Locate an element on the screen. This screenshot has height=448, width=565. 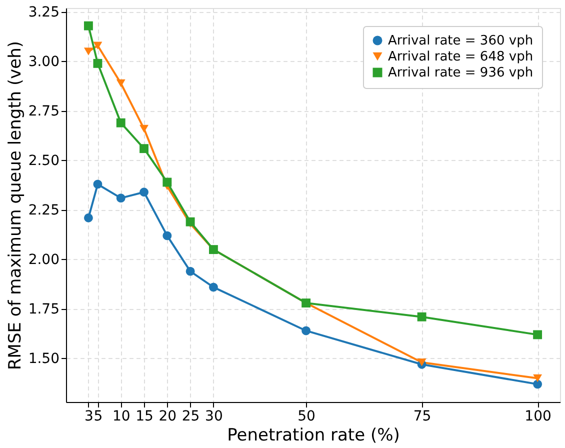
y-tick-label: 1.75 is located at coordinates (44, 309).